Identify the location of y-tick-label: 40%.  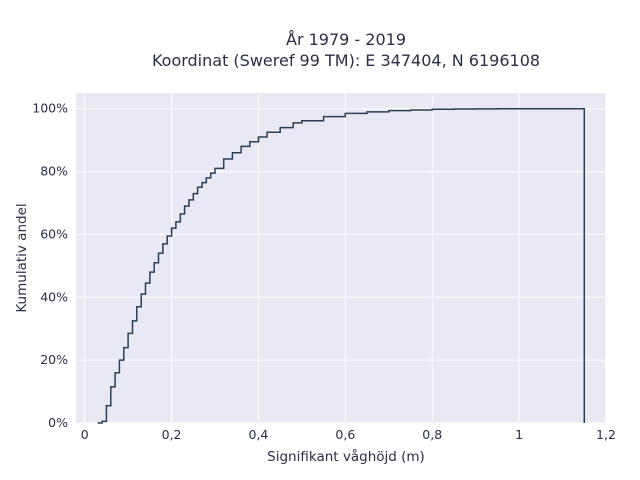
(54, 296).